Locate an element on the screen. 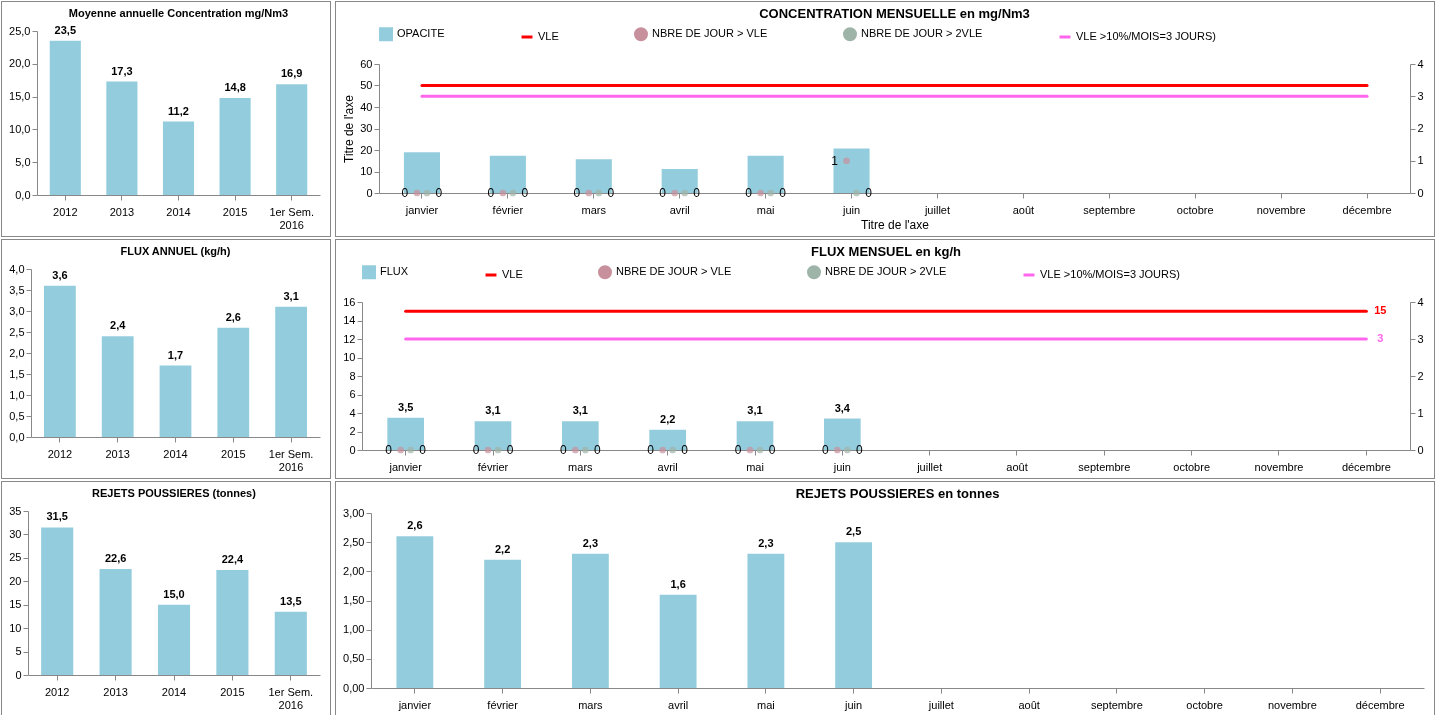 The width and height of the screenshot is (1436, 715). y-tick-label: 10,0 is located at coordinates (20, 128).